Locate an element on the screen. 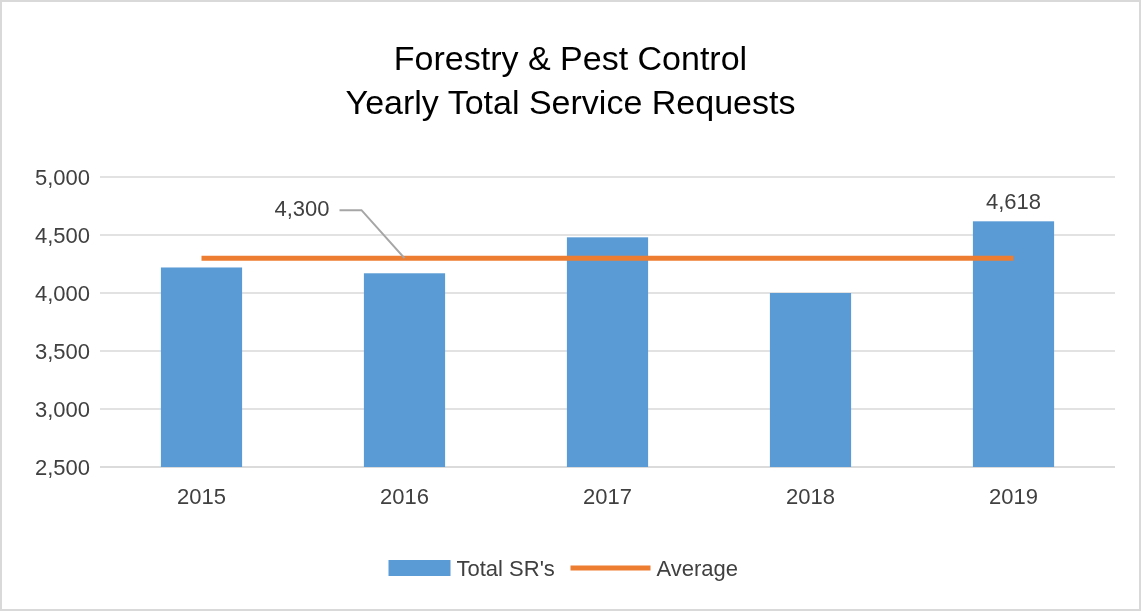 This screenshot has width=1141, height=611. y-tick-label: 3,500 is located at coordinates (62, 351).